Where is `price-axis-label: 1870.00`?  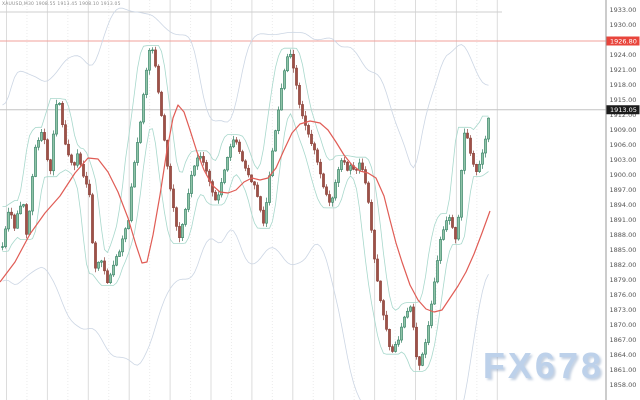 price-axis-label: 1870.00 is located at coordinates (623, 325).